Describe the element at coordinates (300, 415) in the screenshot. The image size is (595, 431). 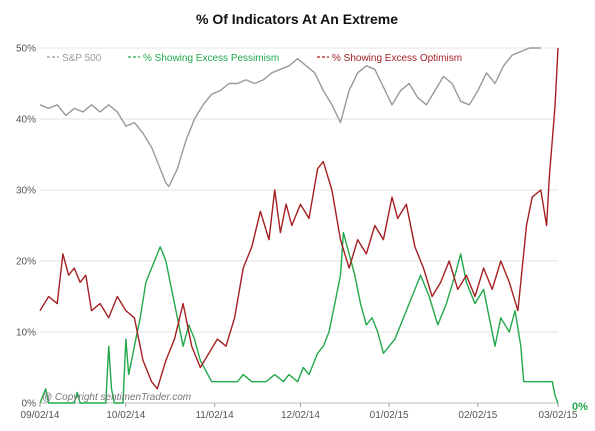
I see `x-tick-label: 12/02/14` at that location.